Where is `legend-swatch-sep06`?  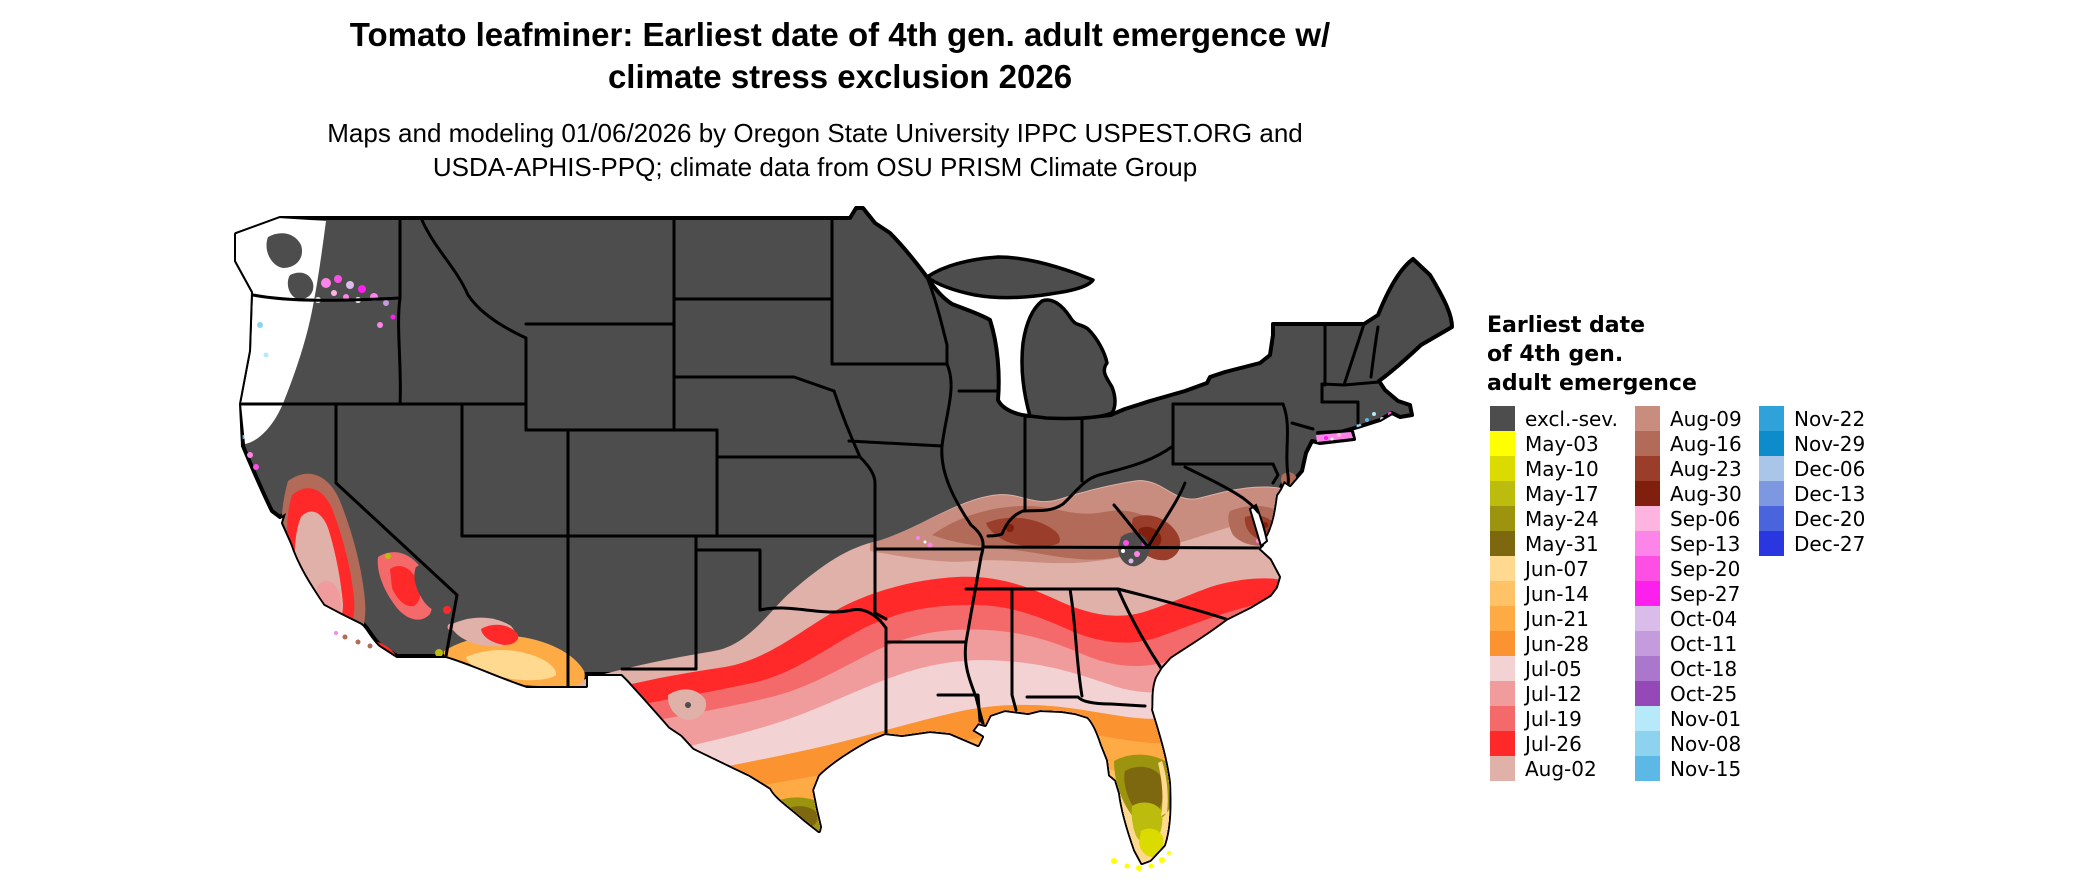
legend-swatch-sep06 is located at coordinates (1647, 518).